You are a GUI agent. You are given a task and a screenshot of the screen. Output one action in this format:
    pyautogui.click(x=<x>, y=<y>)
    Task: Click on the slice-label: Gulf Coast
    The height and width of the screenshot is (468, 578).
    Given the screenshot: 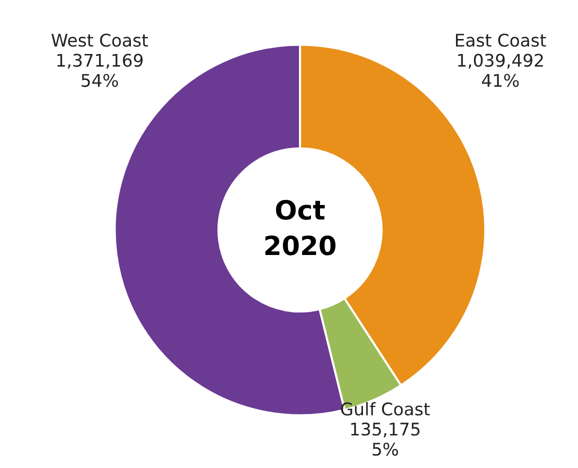 What is the action you would take?
    pyautogui.click(x=385, y=409)
    